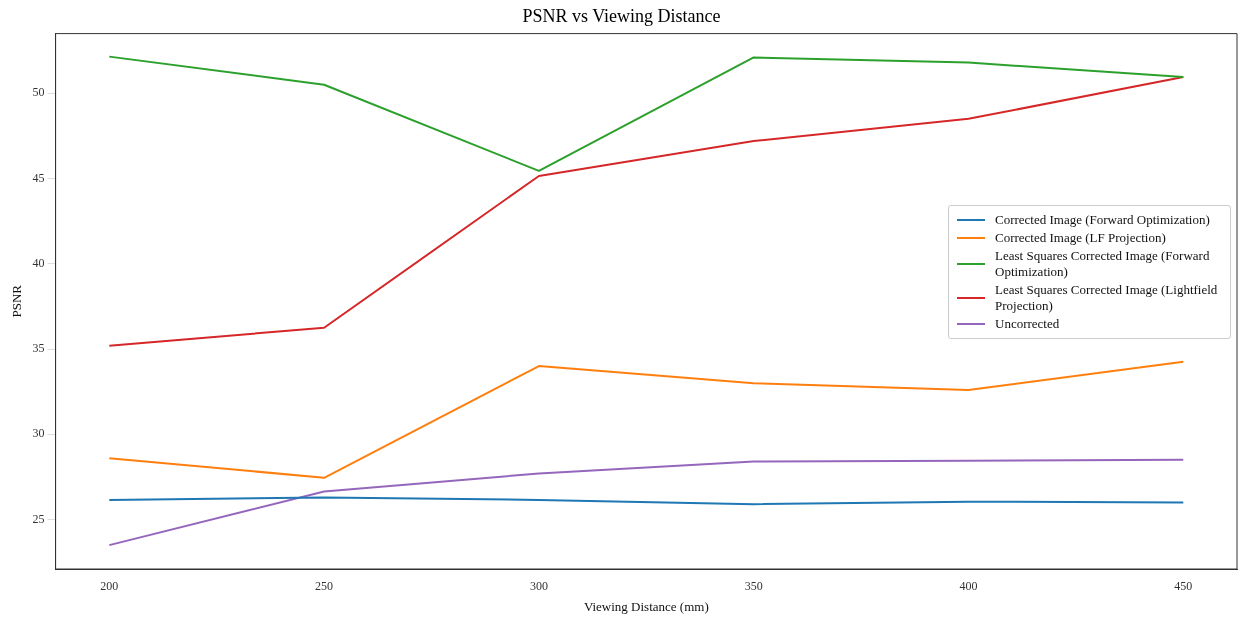  I want to click on y-axis-title: PSNR, so click(17, 301).